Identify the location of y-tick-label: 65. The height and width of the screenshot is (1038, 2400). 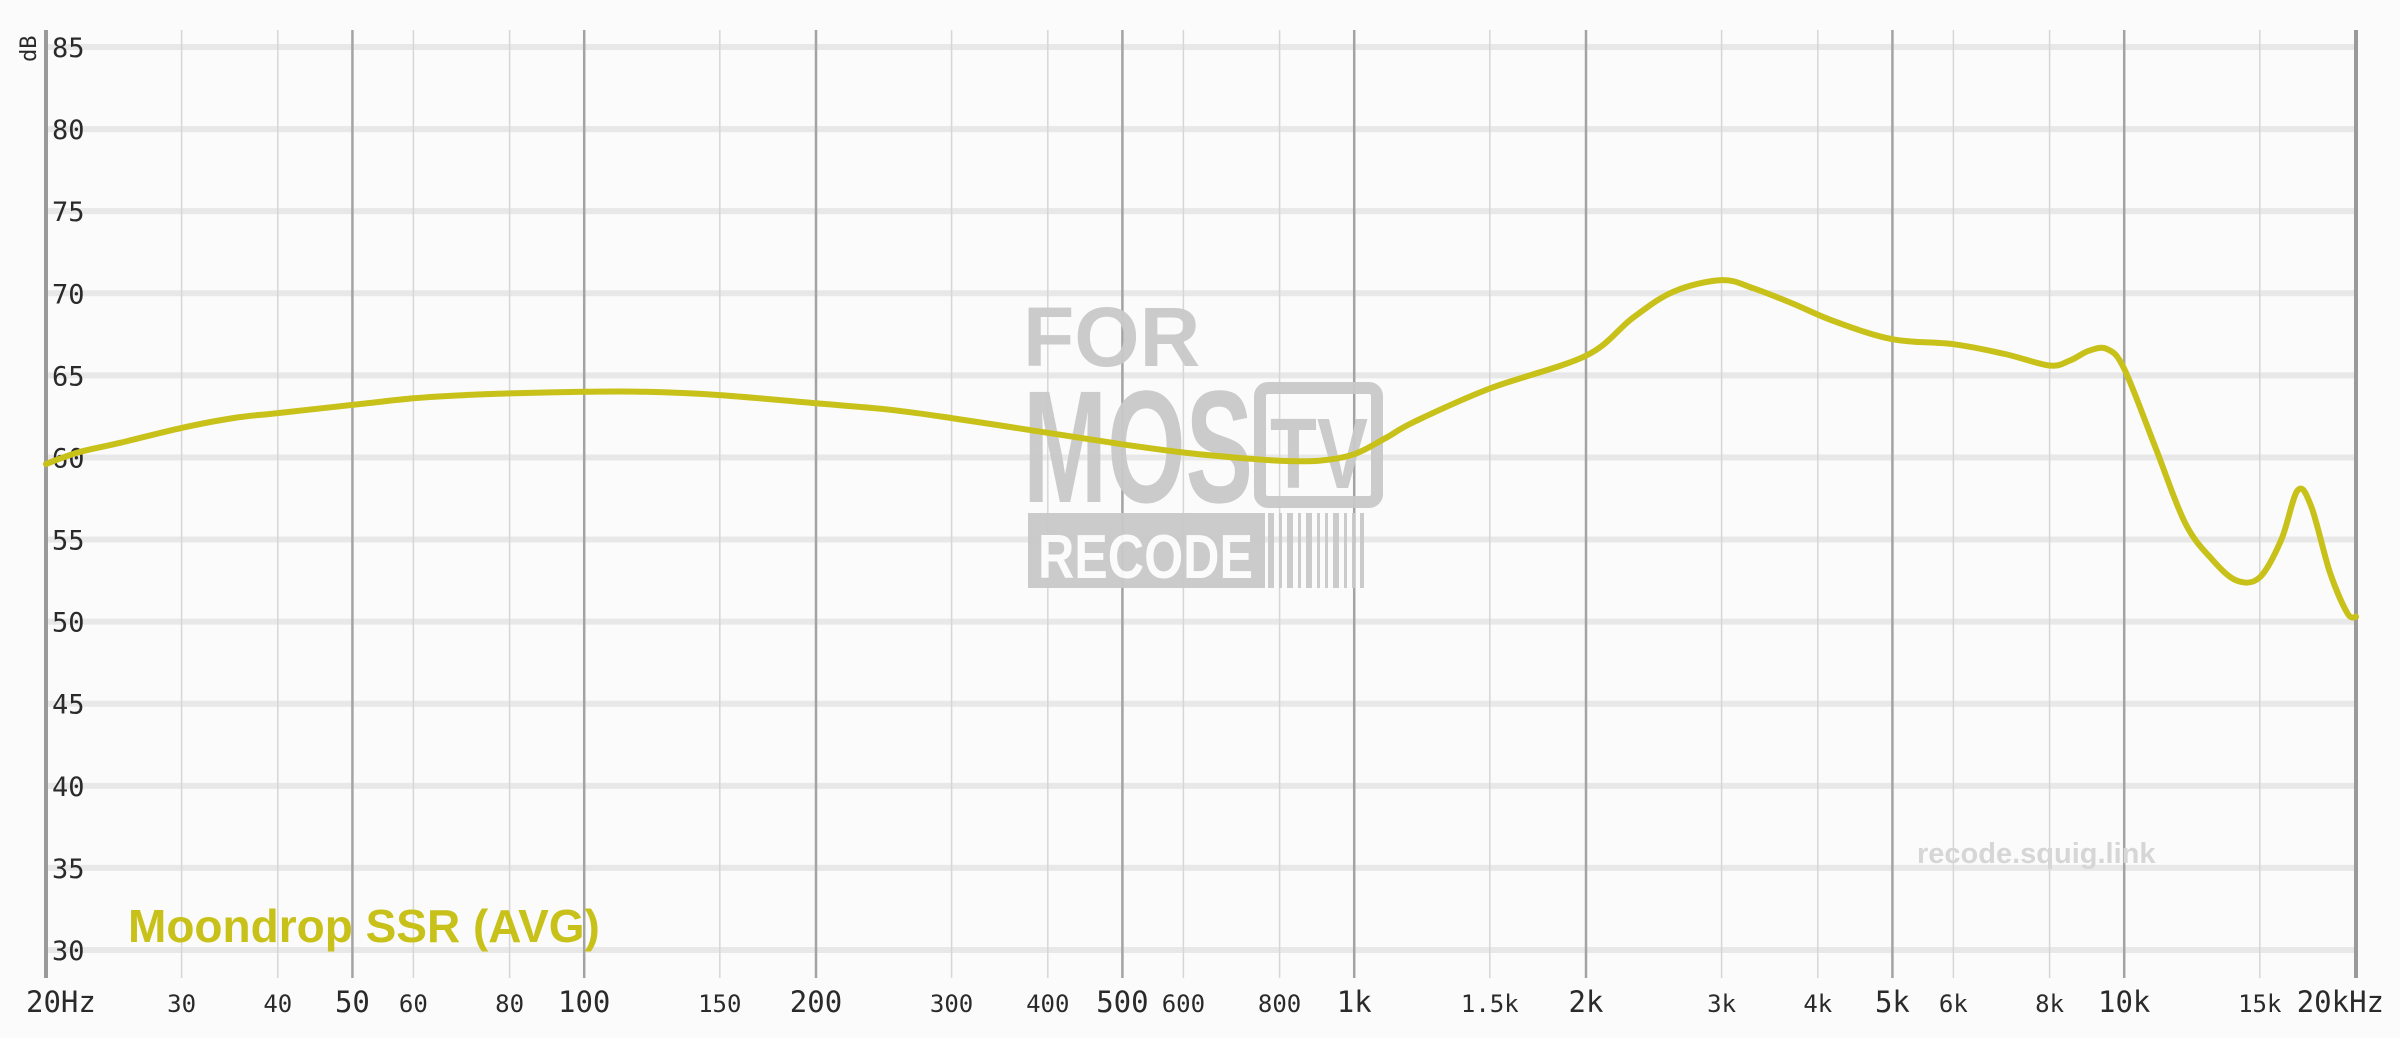
(68, 376).